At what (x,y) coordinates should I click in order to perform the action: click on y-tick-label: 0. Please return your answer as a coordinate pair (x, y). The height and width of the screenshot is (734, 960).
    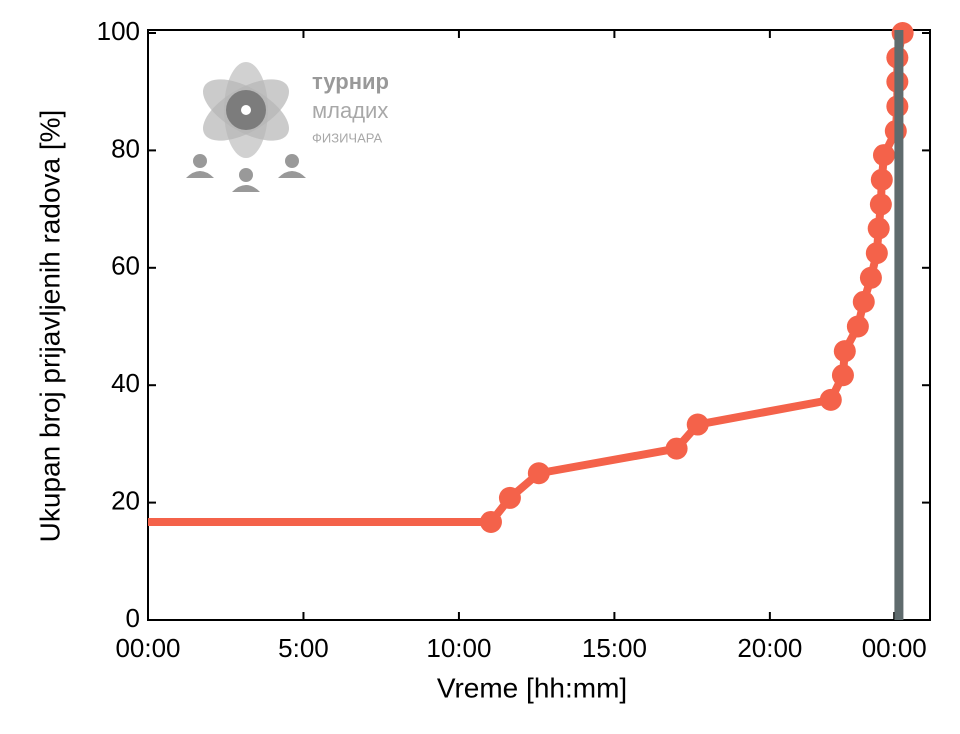
    Looking at the image, I should click on (133, 618).